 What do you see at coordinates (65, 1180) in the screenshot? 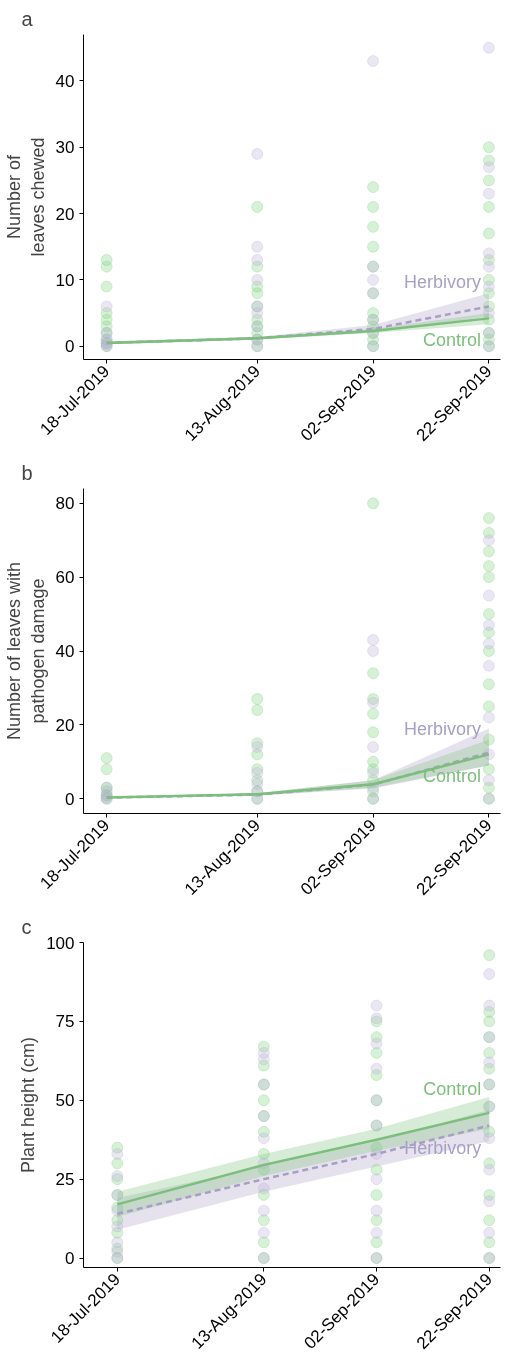
I see `y-tick-label: 25` at bounding box center [65, 1180].